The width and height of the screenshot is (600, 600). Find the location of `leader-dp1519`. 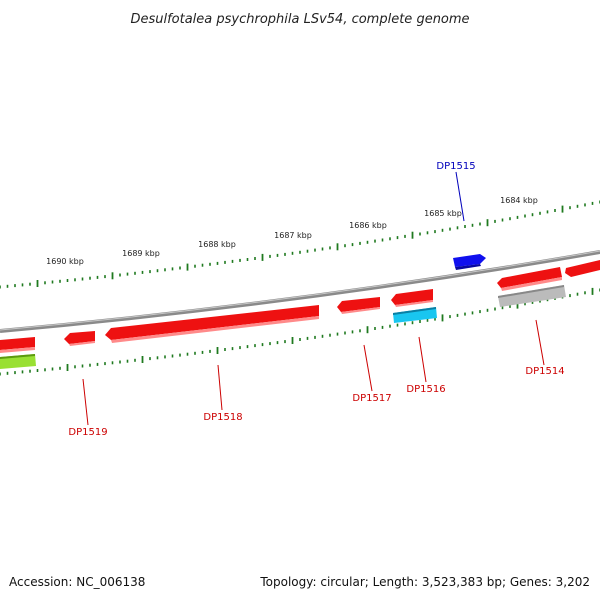

leader-dp1519 is located at coordinates (85, 402).